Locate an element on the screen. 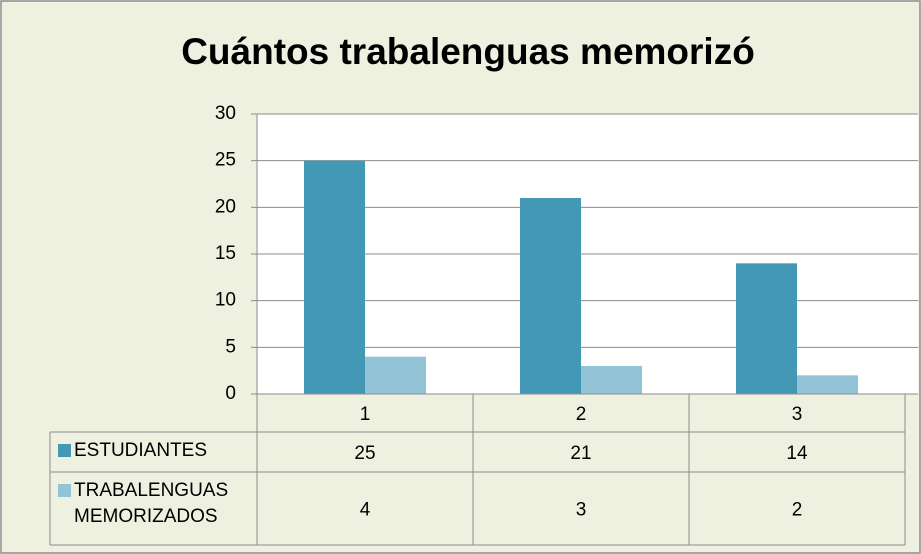 This screenshot has height=554, width=921. x-tick-label: 3 is located at coordinates (797, 414).